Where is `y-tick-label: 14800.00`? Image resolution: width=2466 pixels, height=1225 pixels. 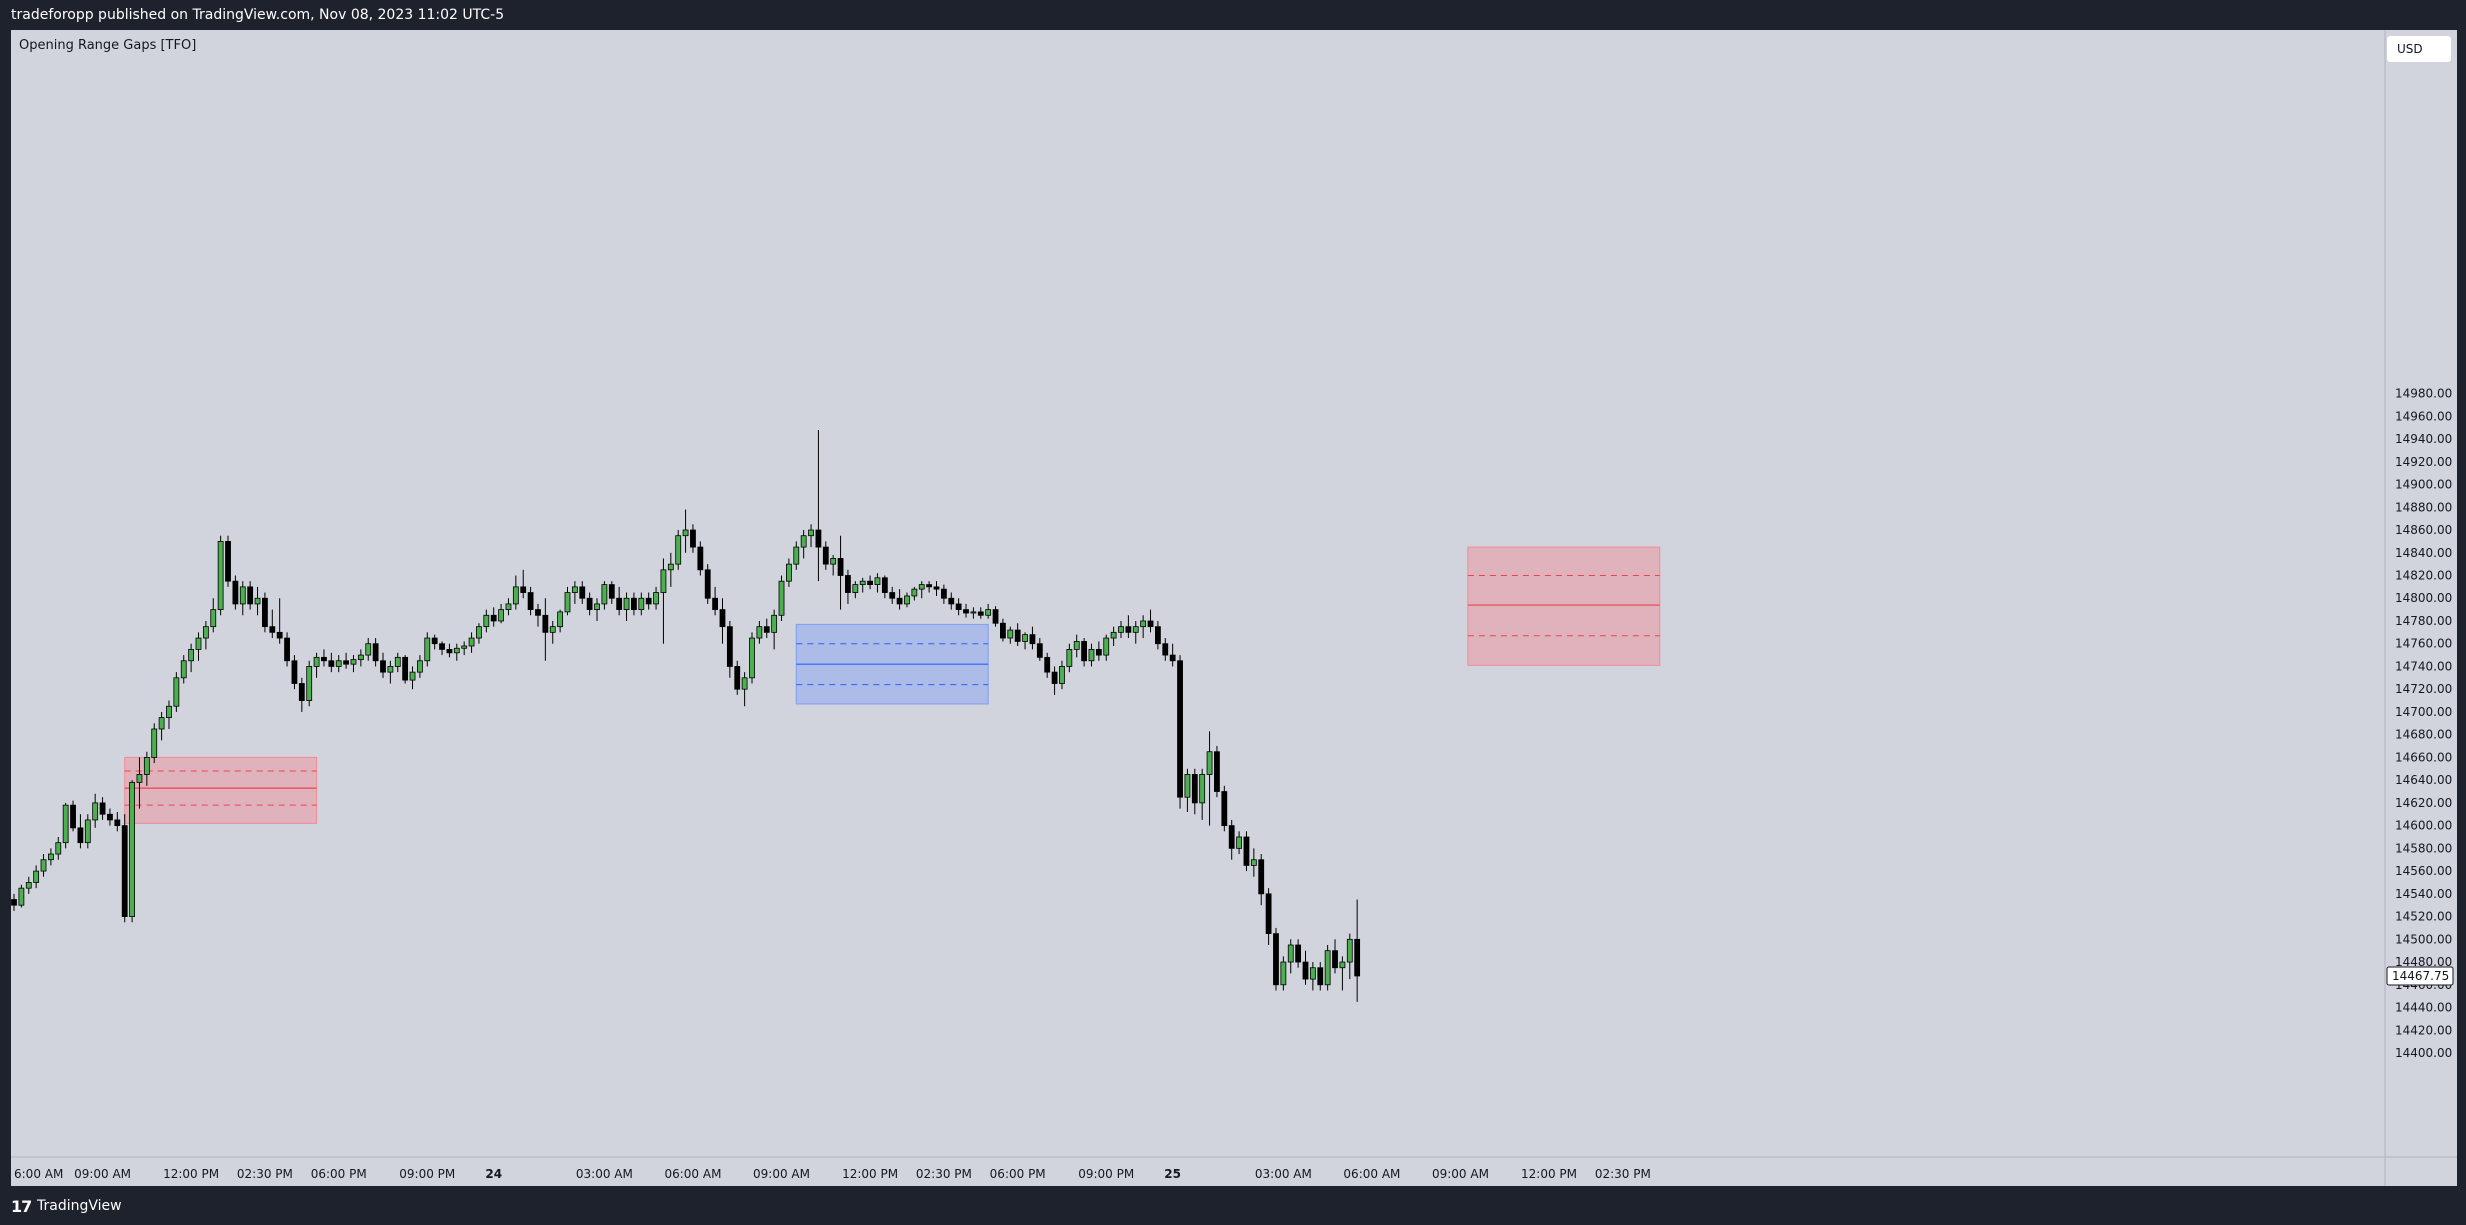 y-tick-label: 14800.00 is located at coordinates (2423, 598).